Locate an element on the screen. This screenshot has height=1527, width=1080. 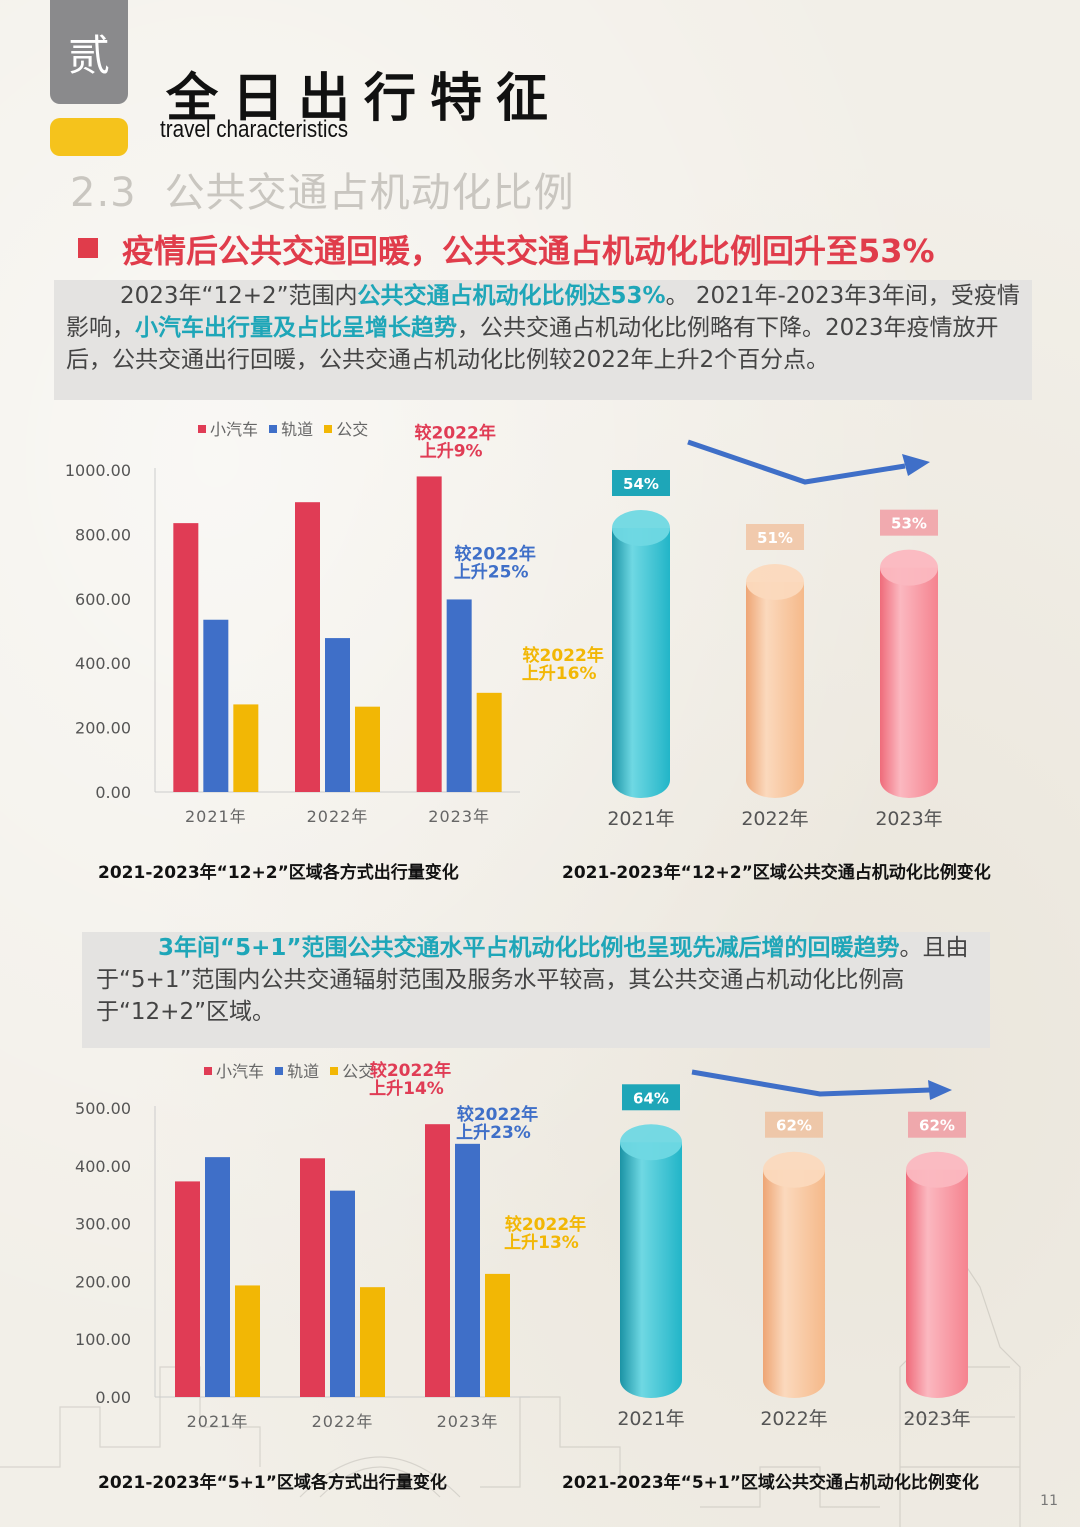
chart-5plus1-share: 64% 2021年 62% 2022年 62% 2023年 is located at coordinates (794, 1249).